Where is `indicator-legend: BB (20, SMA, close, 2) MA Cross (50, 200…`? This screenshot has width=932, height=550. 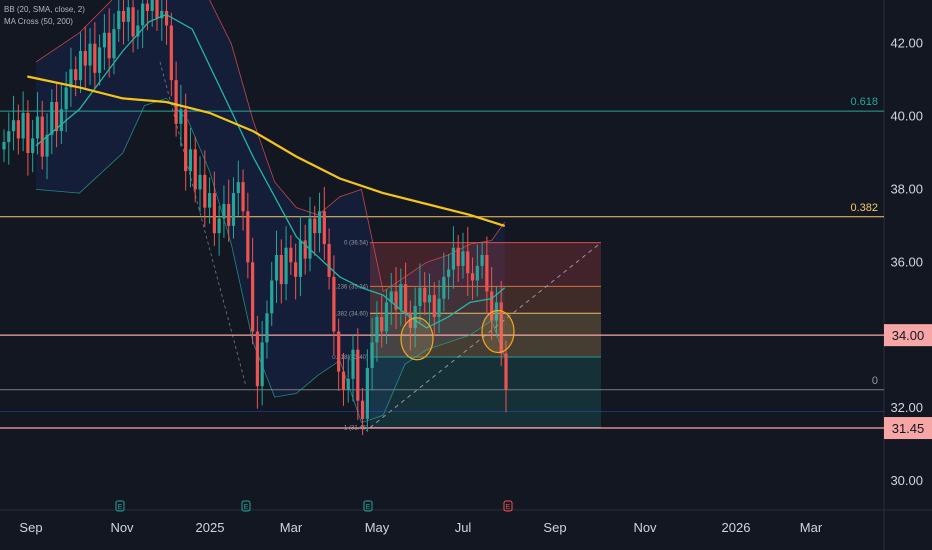 indicator-legend: BB (20, SMA, close, 2) MA Cross (50, 200… is located at coordinates (44, 16).